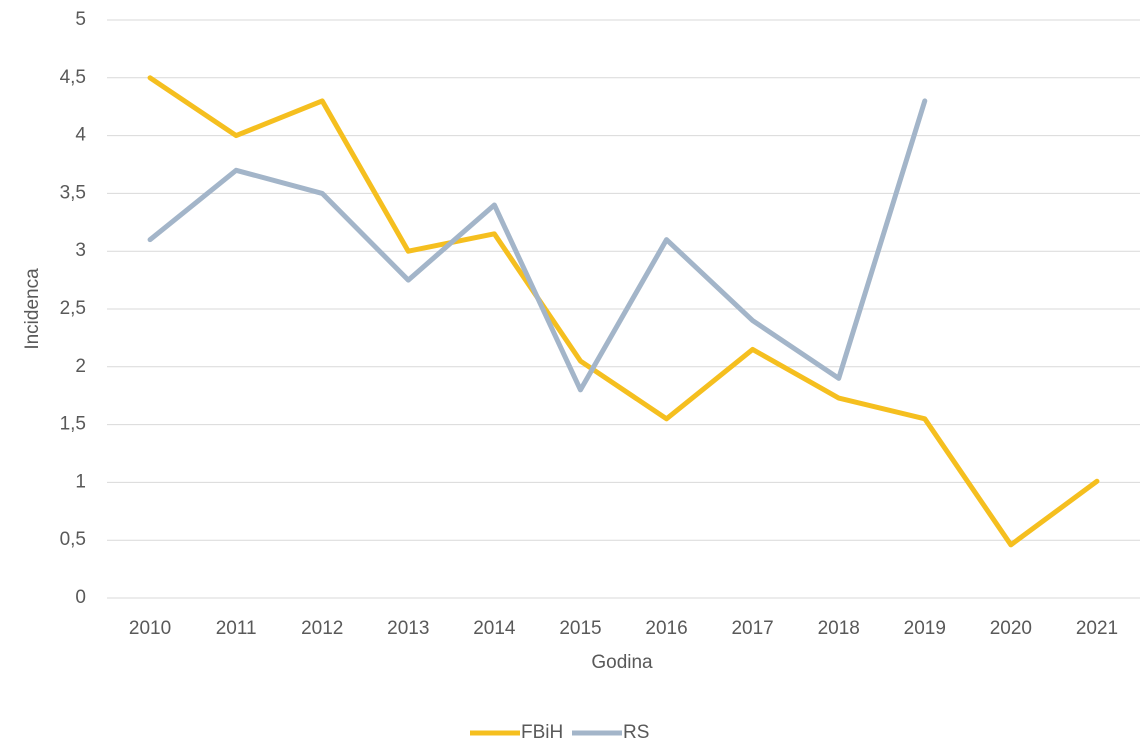 This screenshot has width=1140, height=744. What do you see at coordinates (80, 481) in the screenshot?
I see `y-tick-label: 1` at bounding box center [80, 481].